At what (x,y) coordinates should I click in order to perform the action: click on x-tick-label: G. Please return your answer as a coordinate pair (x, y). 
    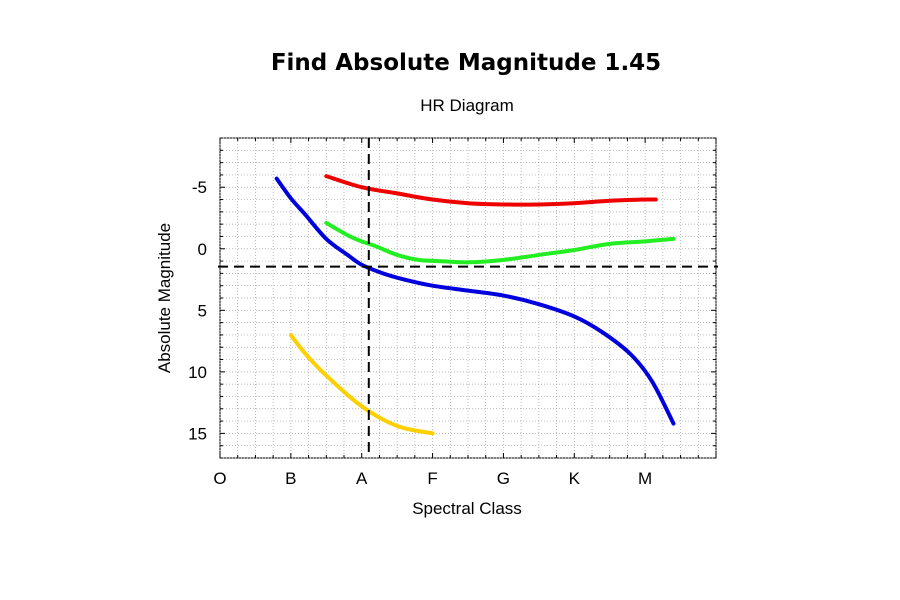
    Looking at the image, I should click on (503, 478).